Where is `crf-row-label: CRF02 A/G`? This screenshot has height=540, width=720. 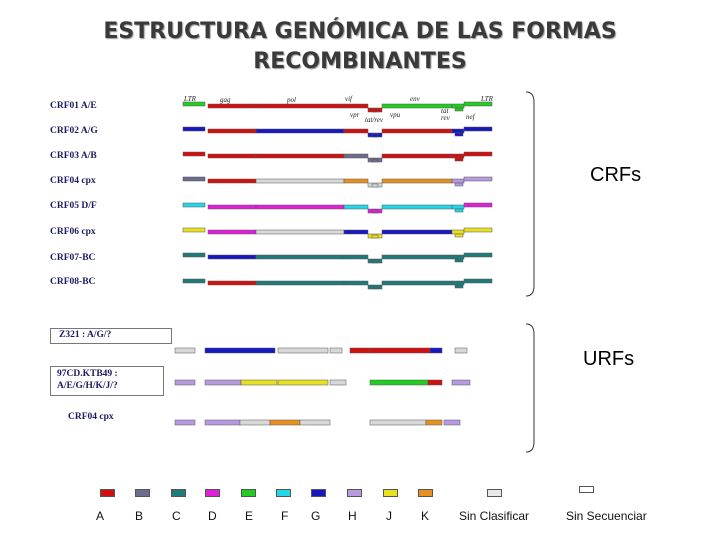 crf-row-label: CRF02 A/G is located at coordinates (74, 131).